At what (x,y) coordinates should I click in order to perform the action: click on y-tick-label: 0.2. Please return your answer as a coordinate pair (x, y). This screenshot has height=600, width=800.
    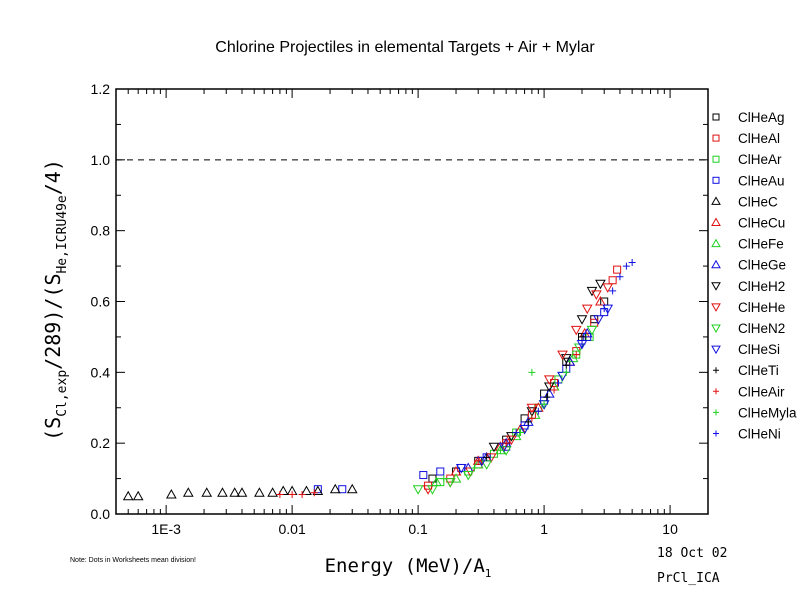
    Looking at the image, I should click on (101, 443).